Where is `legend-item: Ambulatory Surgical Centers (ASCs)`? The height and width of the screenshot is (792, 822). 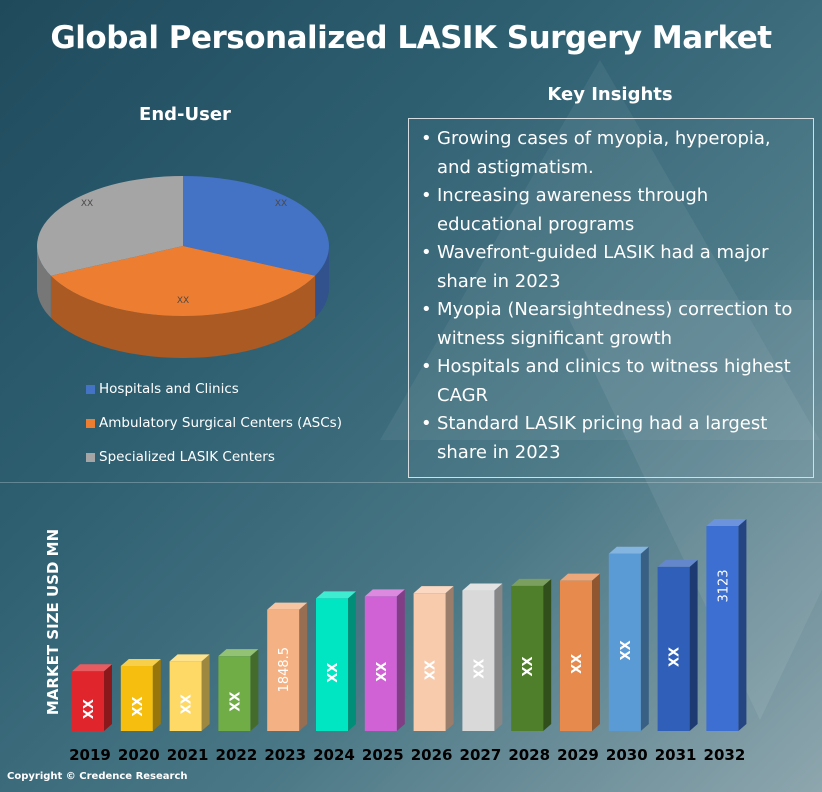 legend-item: Ambulatory Surgical Centers (ASCs) is located at coordinates (214, 423).